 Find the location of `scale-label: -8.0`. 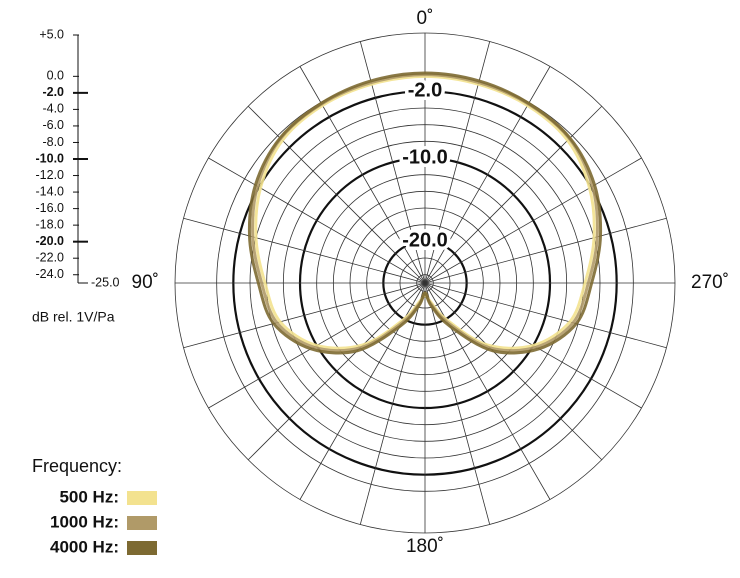

scale-label: -8.0 is located at coordinates (53, 142).